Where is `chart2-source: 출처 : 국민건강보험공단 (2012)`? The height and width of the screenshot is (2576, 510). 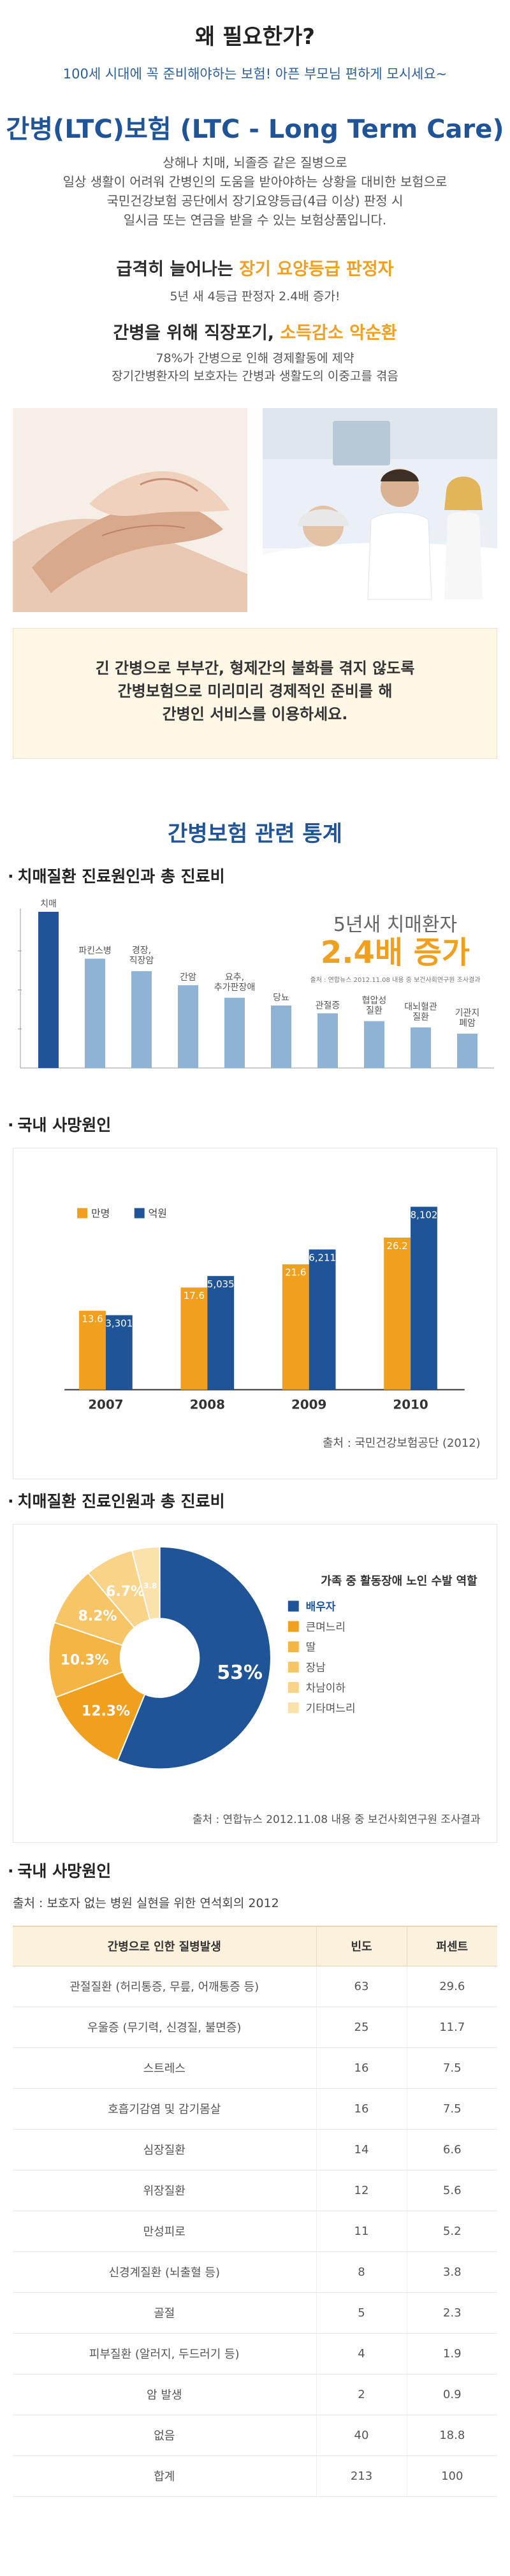 chart2-source: 출처 : 국민건강보험공단 (2012) is located at coordinates (402, 1443).